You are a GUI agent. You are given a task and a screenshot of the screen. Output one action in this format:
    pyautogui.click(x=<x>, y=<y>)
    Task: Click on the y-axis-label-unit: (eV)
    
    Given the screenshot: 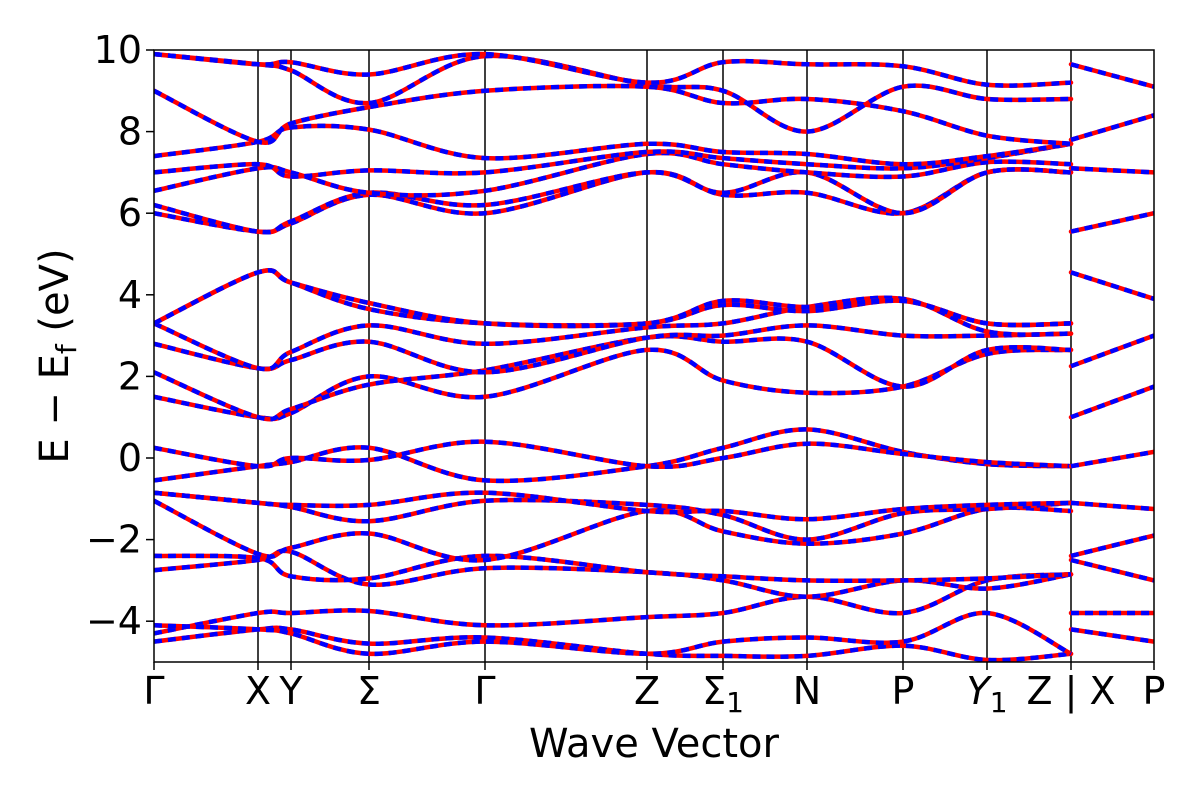 What is the action you would take?
    pyautogui.click(x=55, y=296)
    